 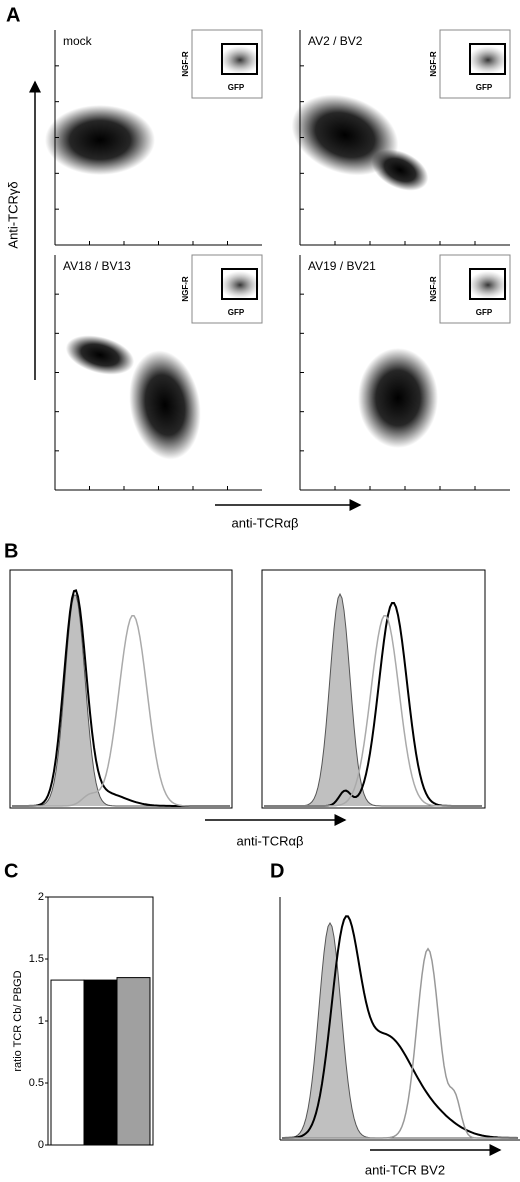 What do you see at coordinates (11, 871) in the screenshot?
I see `panel-label: C` at bounding box center [11, 871].